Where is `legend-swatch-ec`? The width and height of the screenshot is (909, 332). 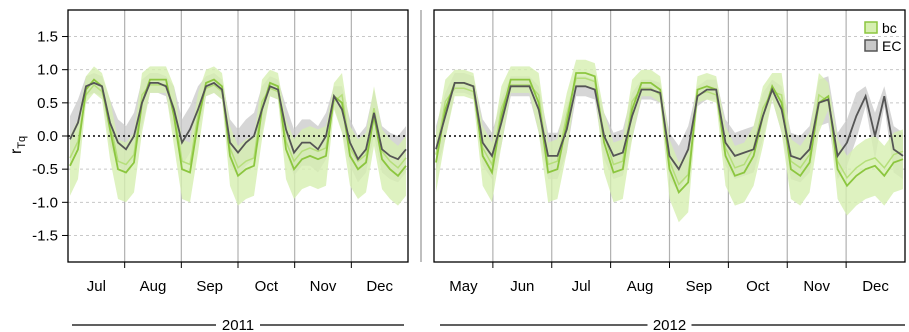 legend-swatch-ec is located at coordinates (871, 45).